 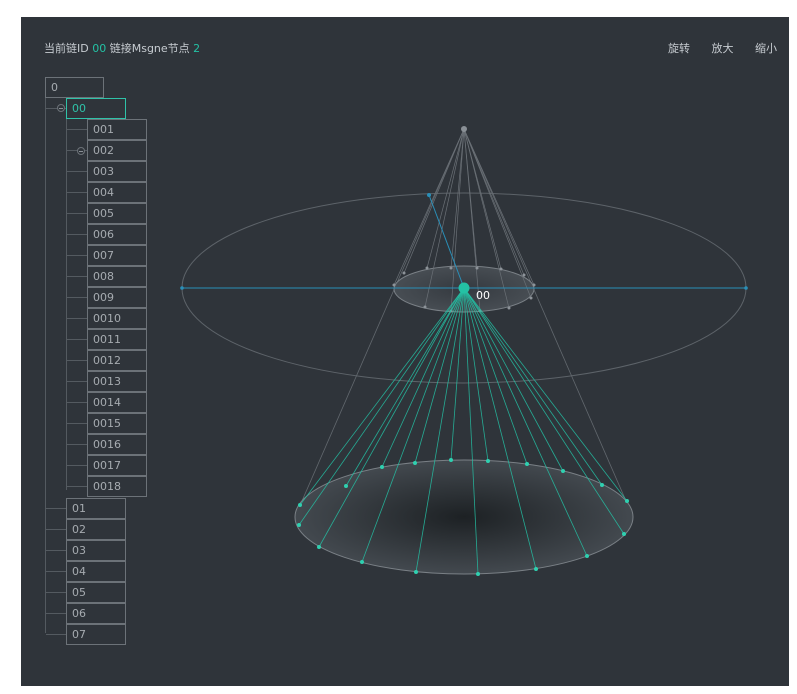 What do you see at coordinates (197, 48) in the screenshot?
I see `msg-node-count: 2` at bounding box center [197, 48].